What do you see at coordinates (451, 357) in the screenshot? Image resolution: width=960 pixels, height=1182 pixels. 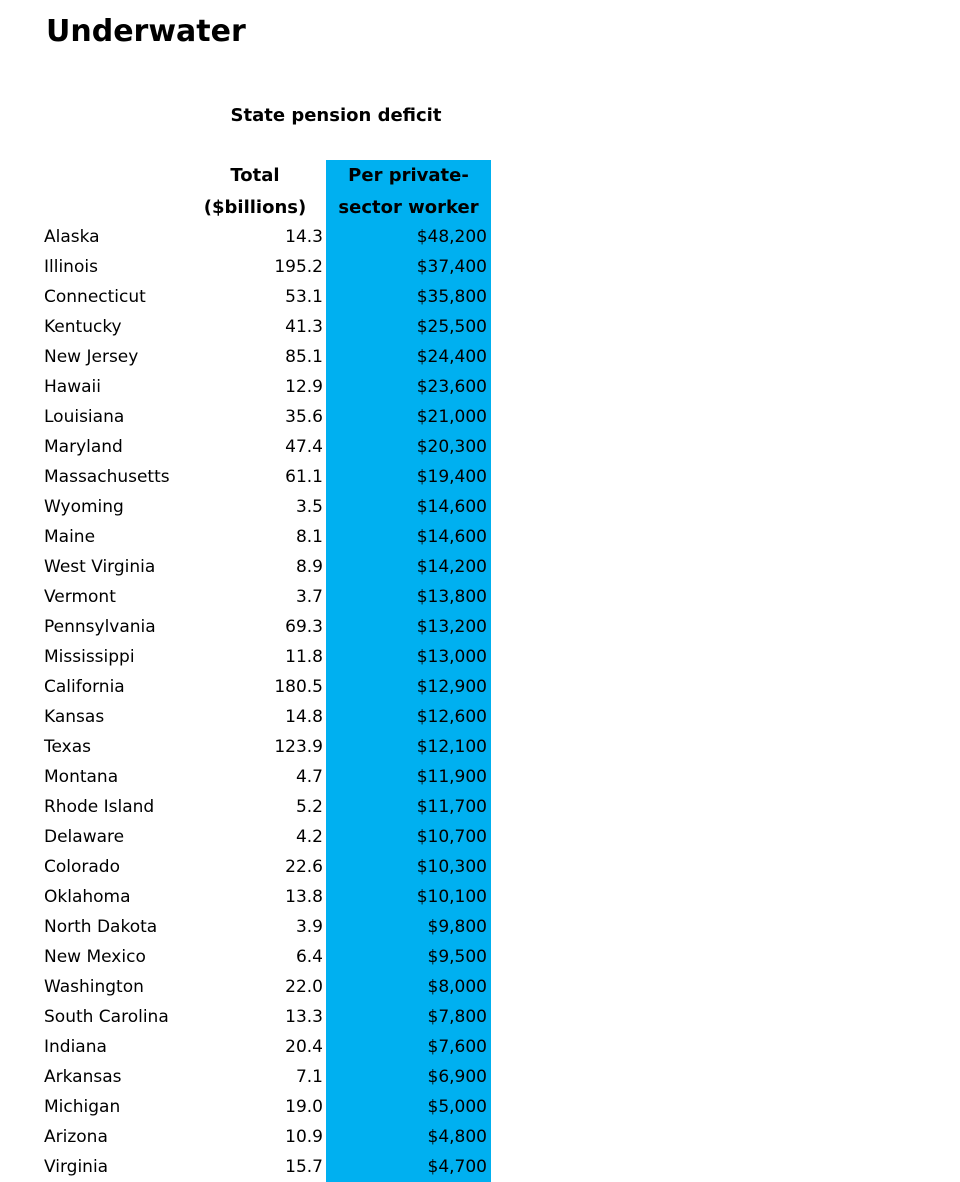 I see `per-worker-deficit-cell: $24,400` at bounding box center [451, 357].